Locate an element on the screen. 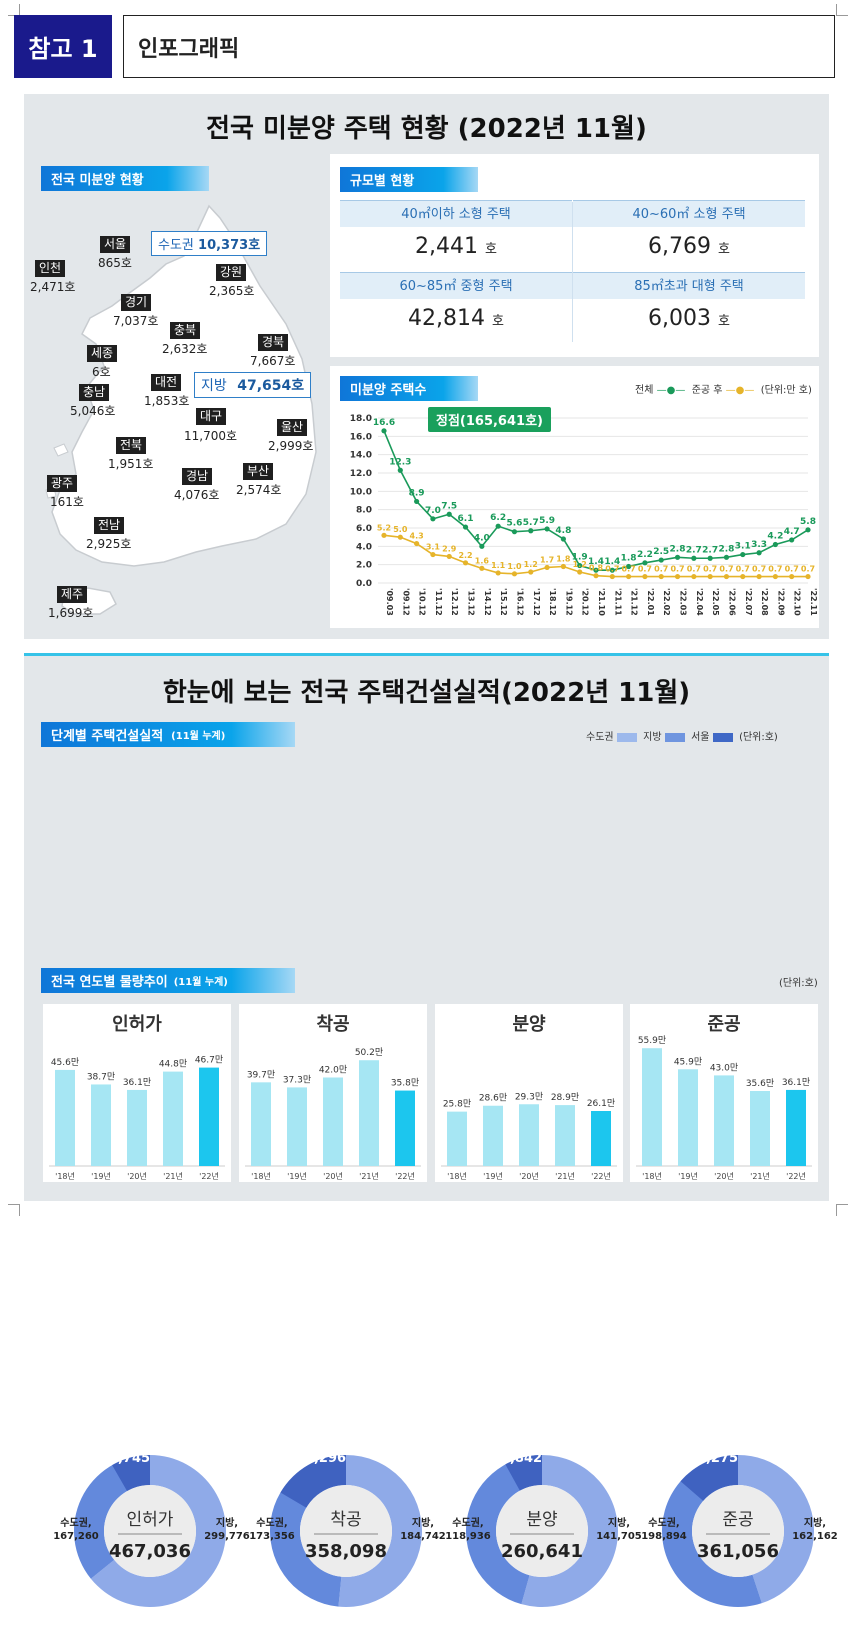  bar-category-label: '18년 is located at coordinates (457, 1176).